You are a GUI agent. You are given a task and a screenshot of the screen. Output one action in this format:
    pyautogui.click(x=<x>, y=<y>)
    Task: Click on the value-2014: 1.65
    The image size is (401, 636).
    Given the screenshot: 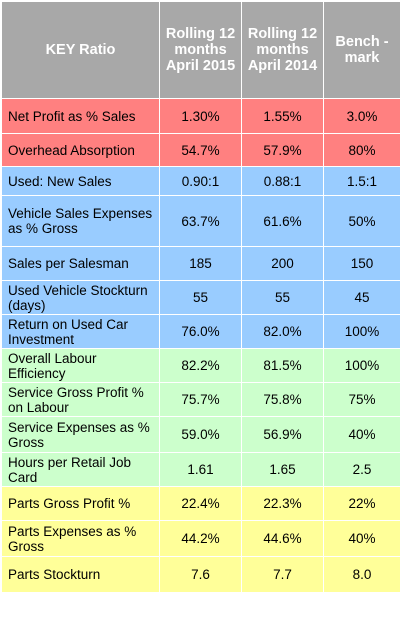 What is the action you would take?
    pyautogui.click(x=282, y=469)
    